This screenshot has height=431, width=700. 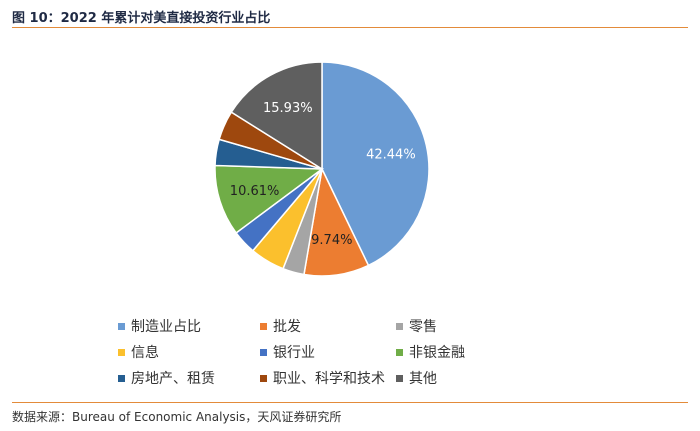 What do you see at coordinates (331, 240) in the screenshot?
I see `pie-data-label-1: 9.74%` at bounding box center [331, 240].